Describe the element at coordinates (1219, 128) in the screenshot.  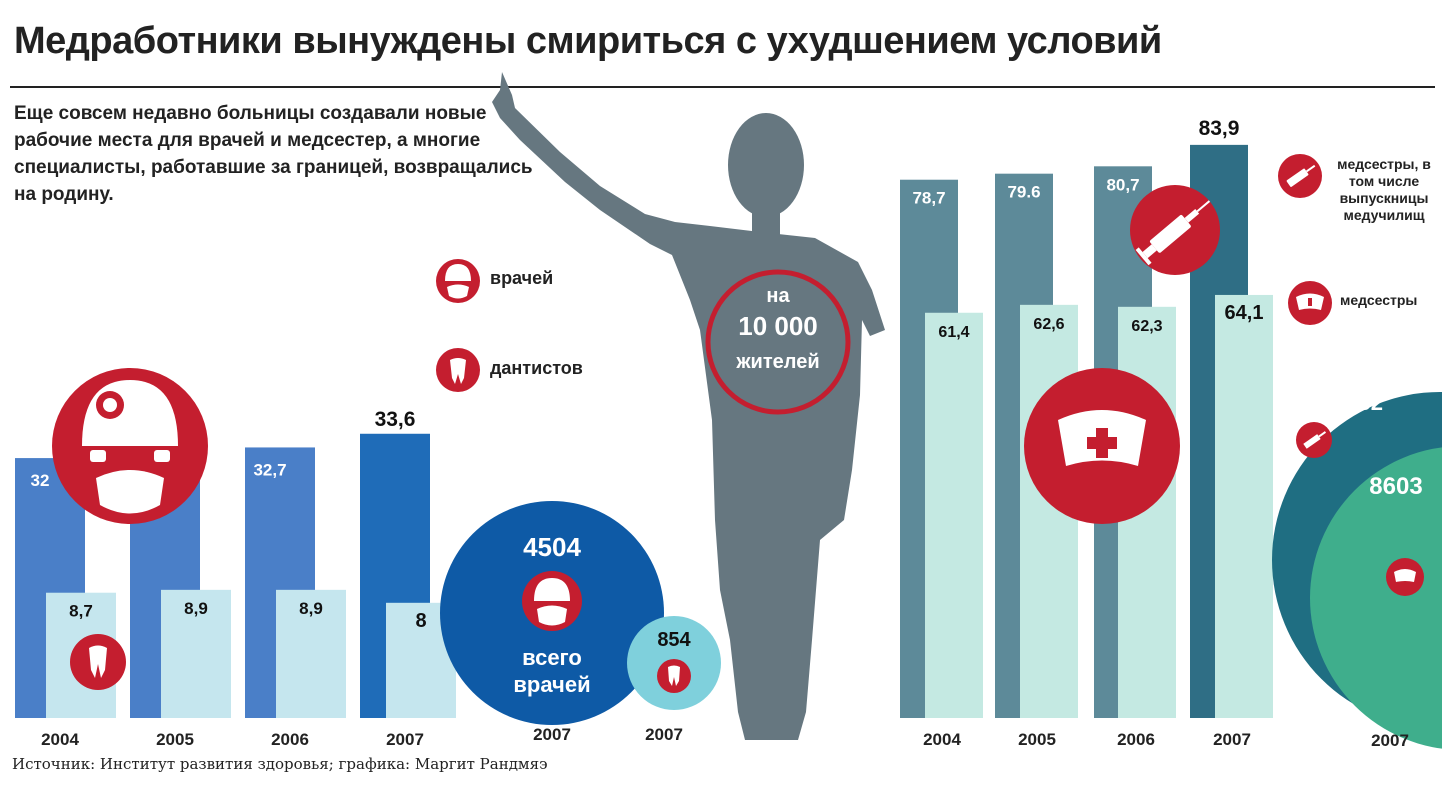
I see `label-nurses-incl-2007: 83,9` at that location.